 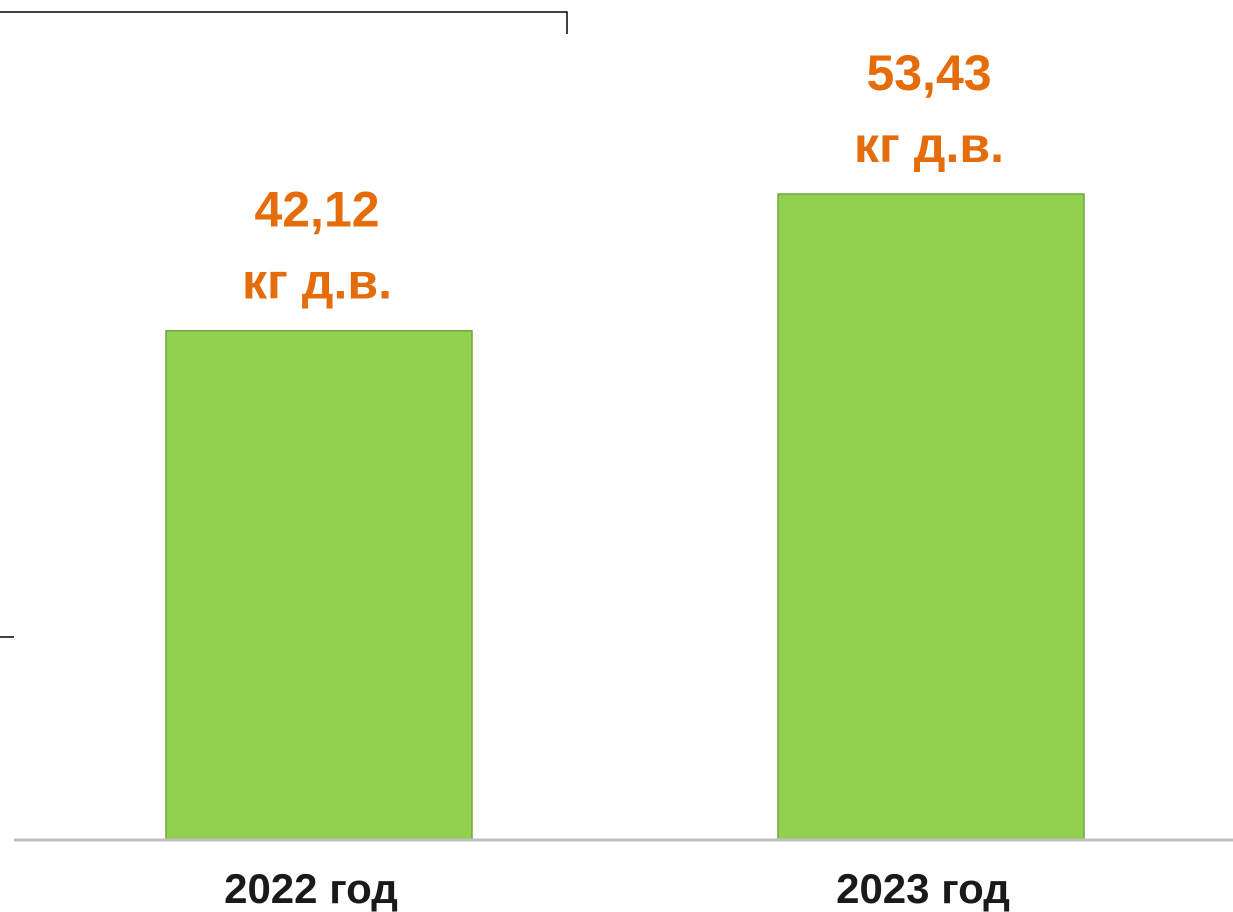 I want to click on data-label-unit-2: кг д.в., so click(x=929, y=145).